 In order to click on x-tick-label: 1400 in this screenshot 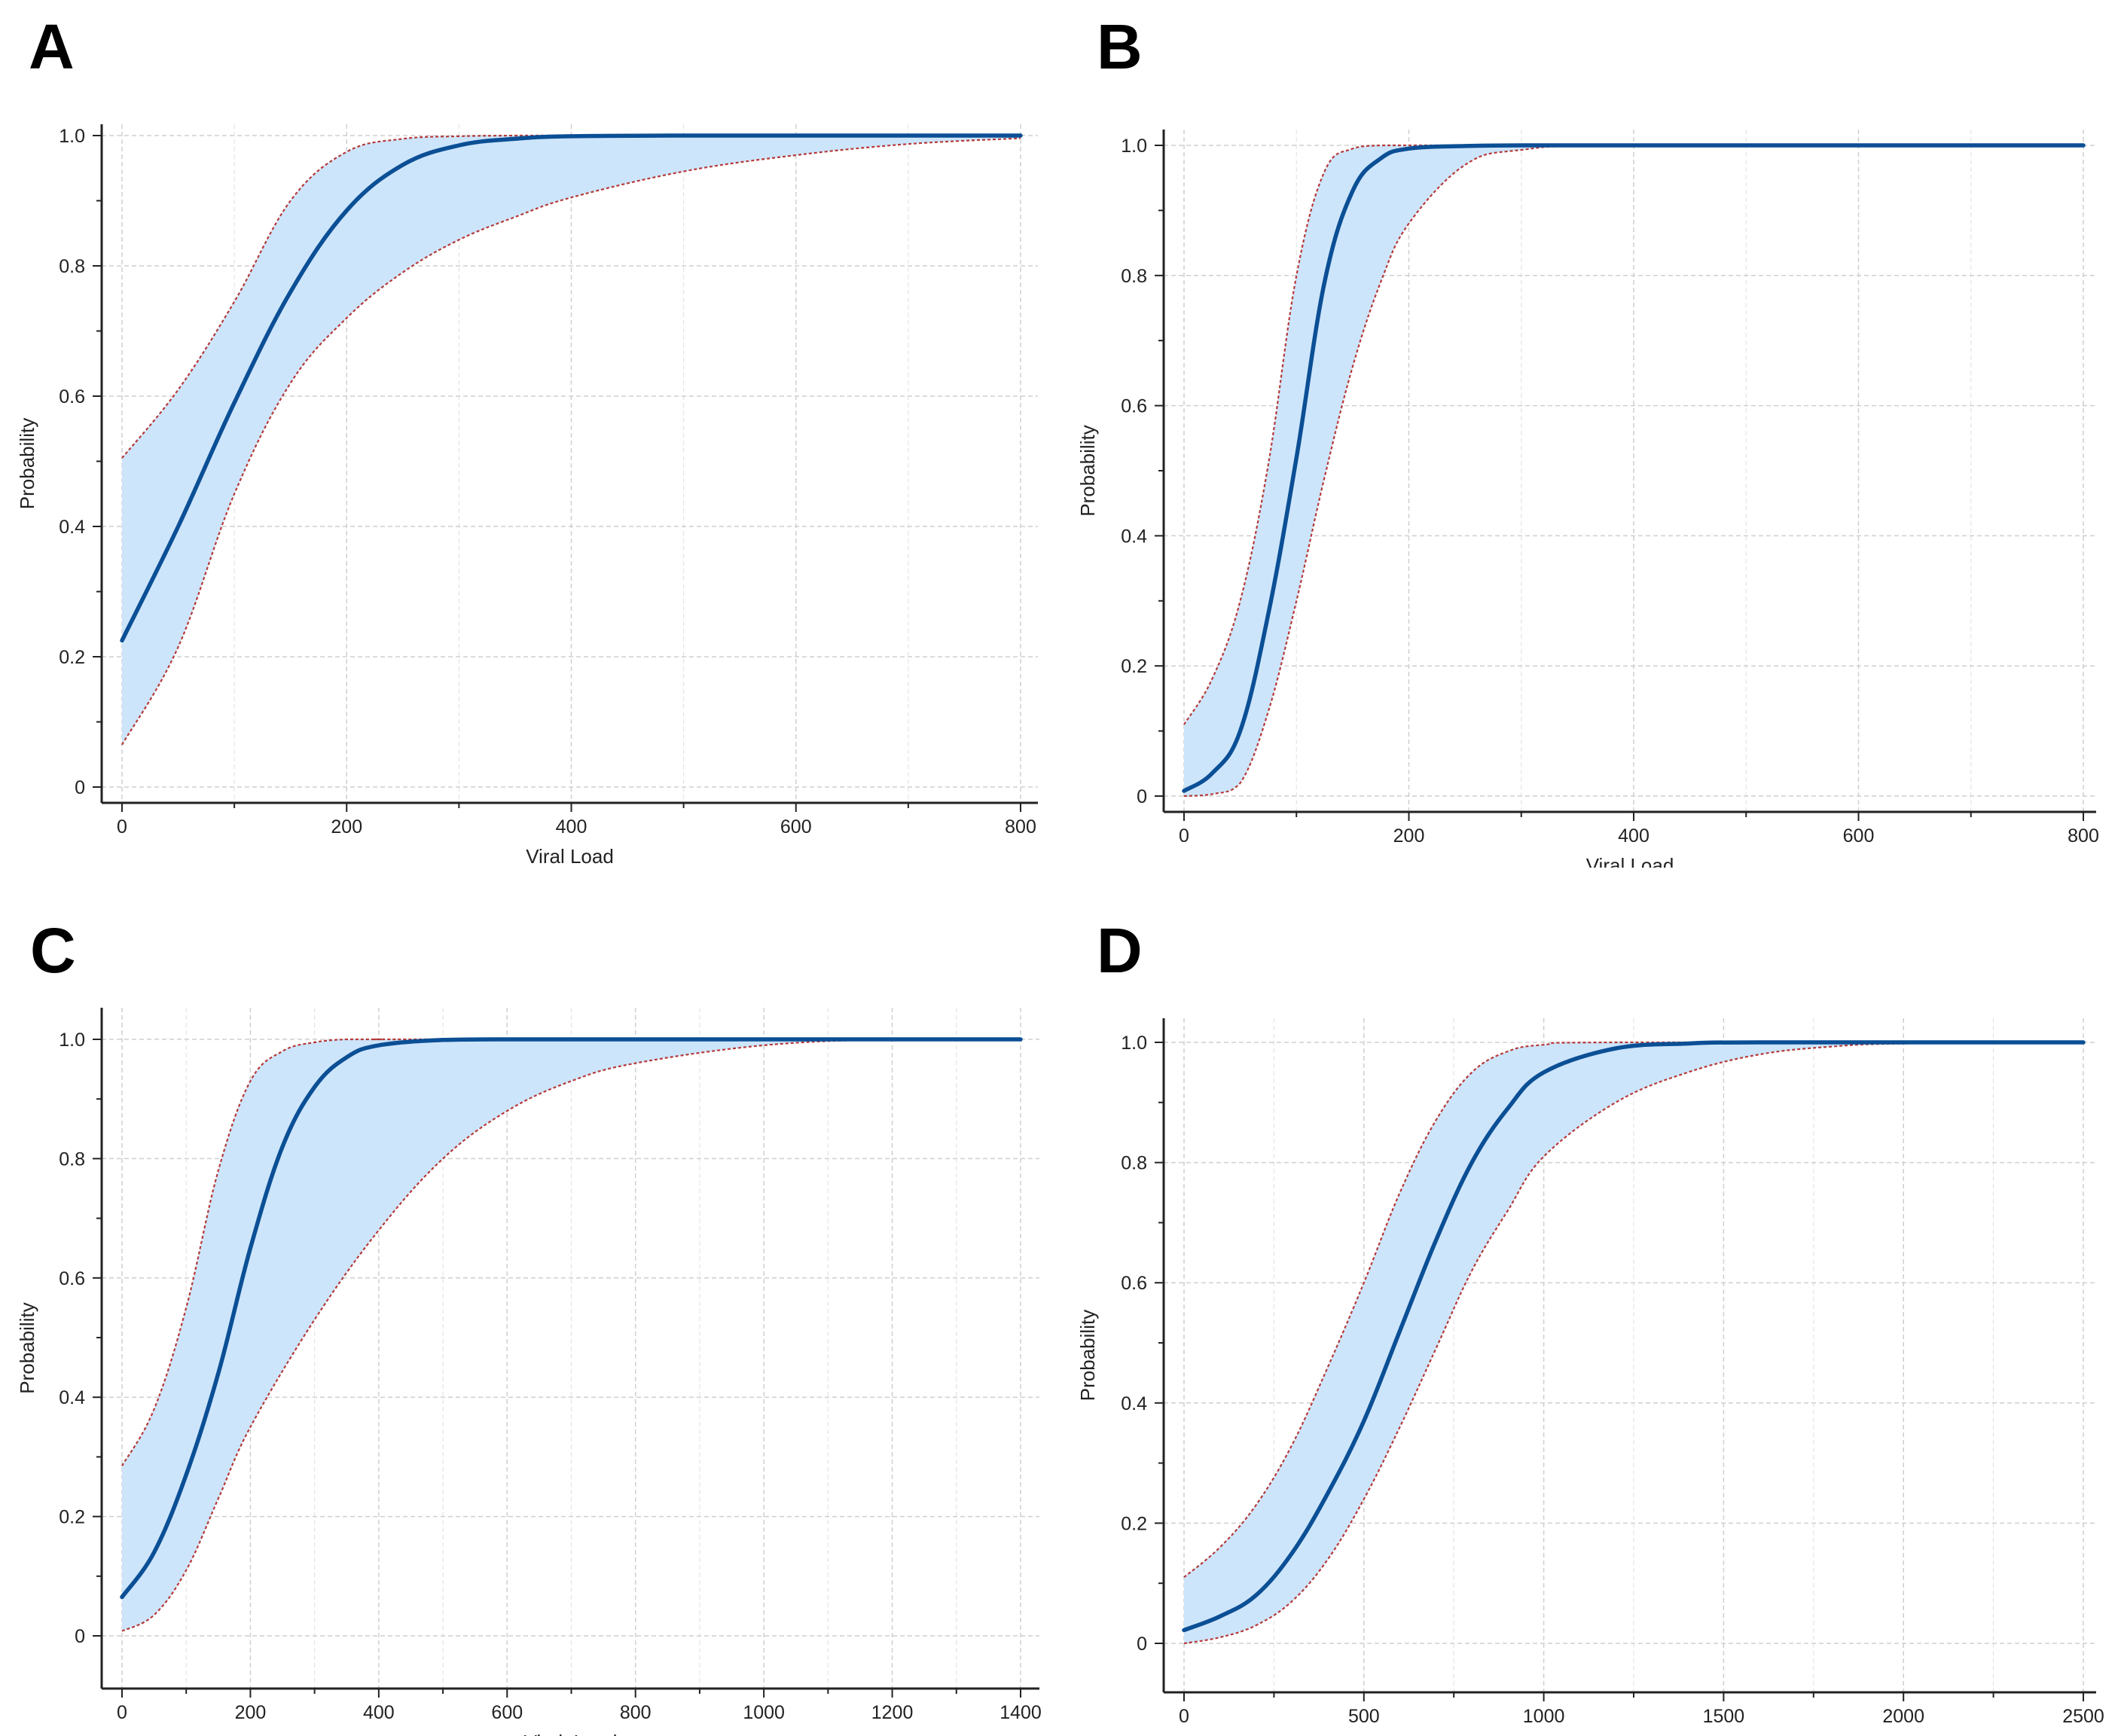, I will do `click(1020, 1712)`.